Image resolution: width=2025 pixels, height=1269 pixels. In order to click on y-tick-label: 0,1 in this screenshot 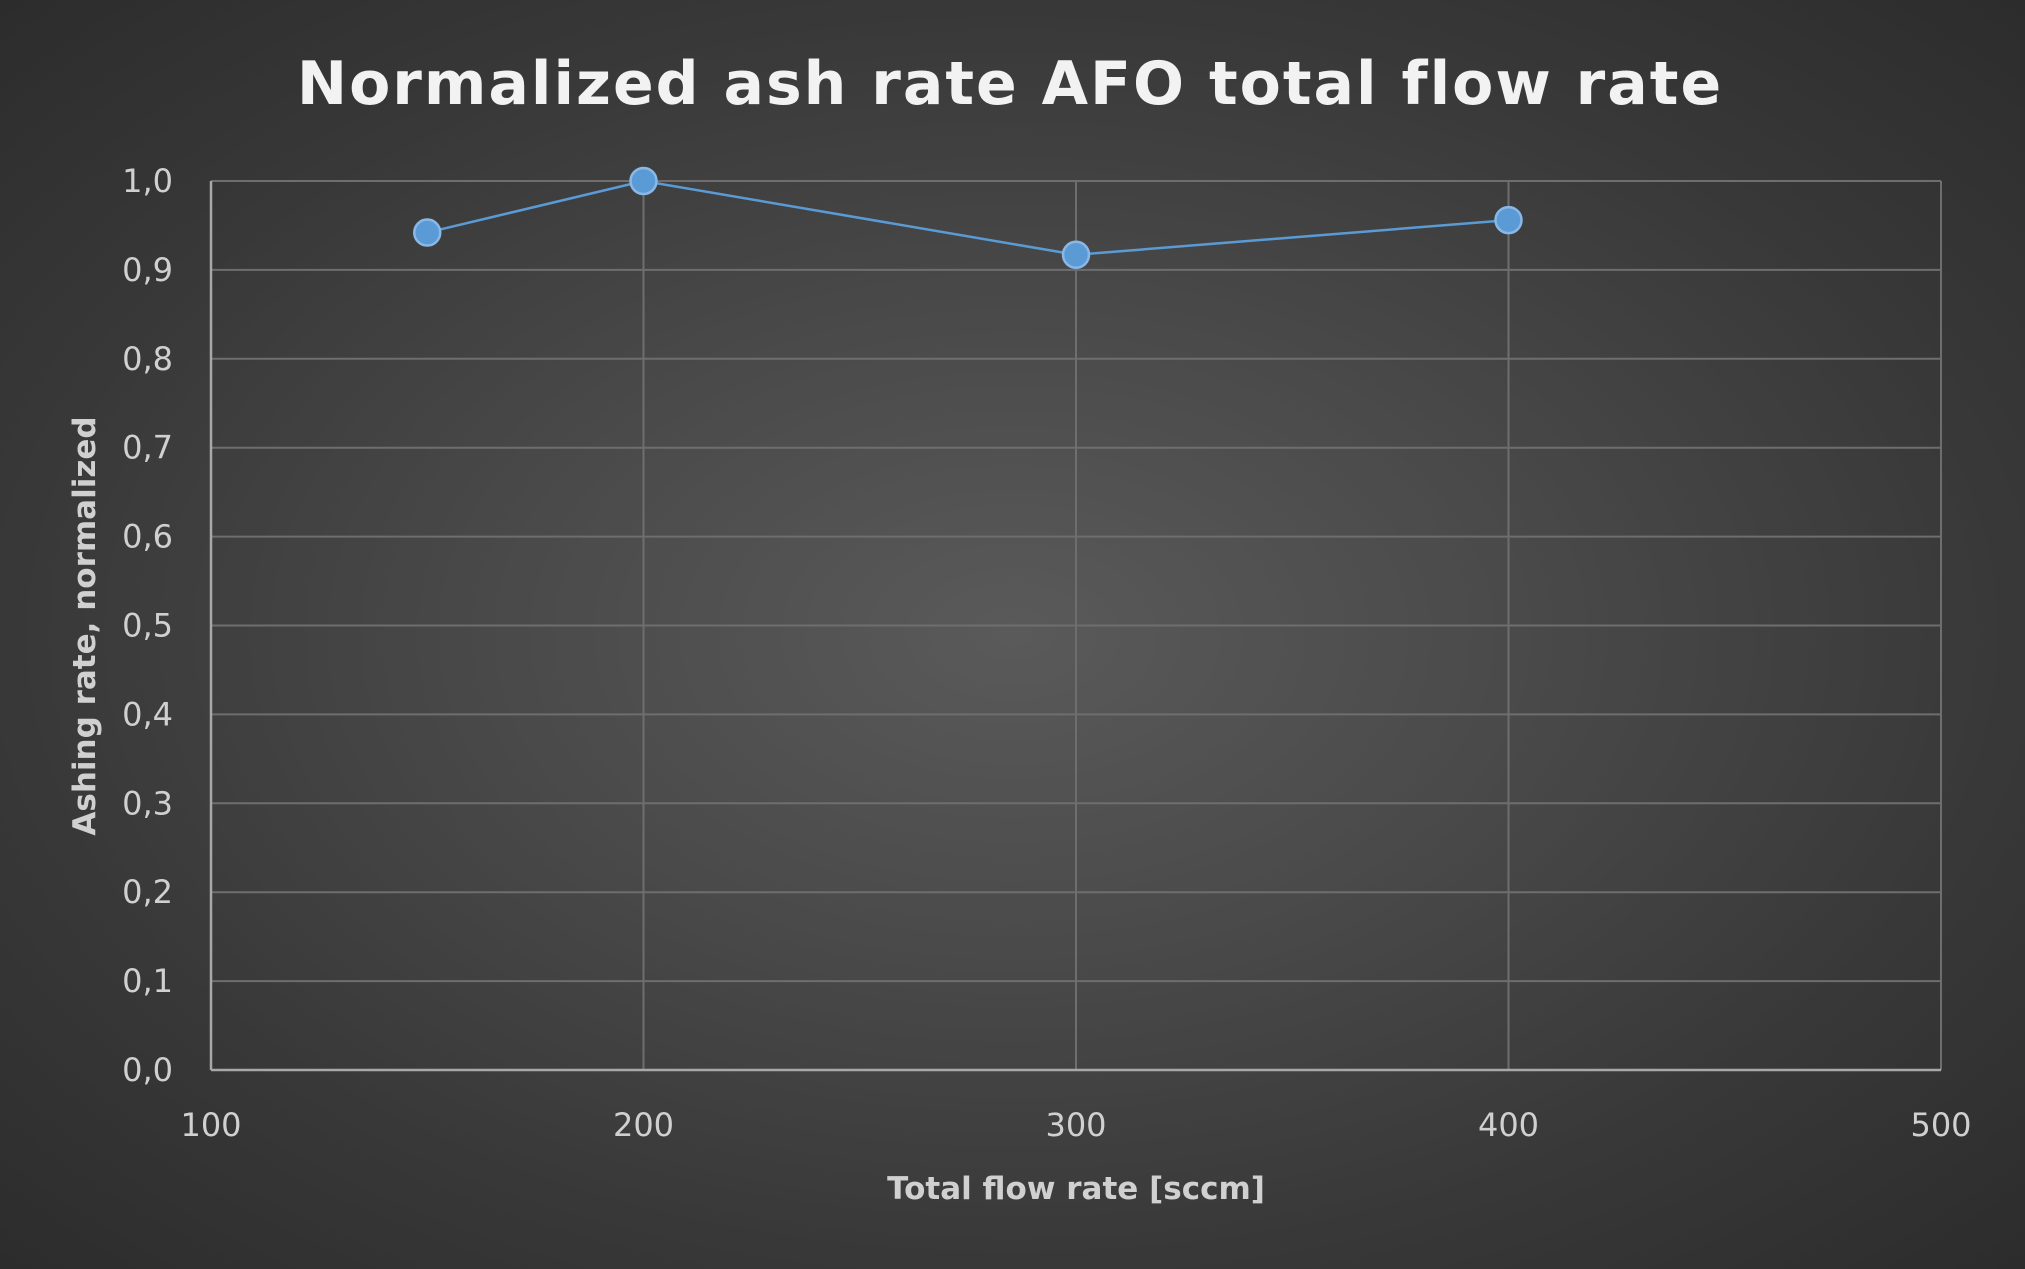, I will do `click(147, 981)`.